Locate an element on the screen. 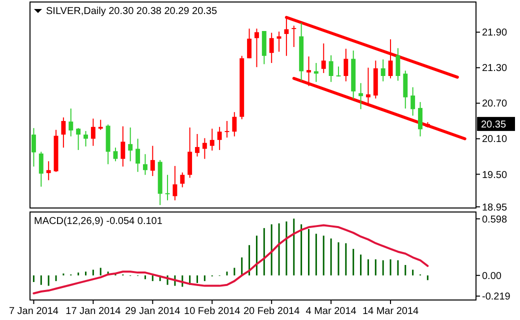  y-tick-label: 21.30 is located at coordinates (495, 68).